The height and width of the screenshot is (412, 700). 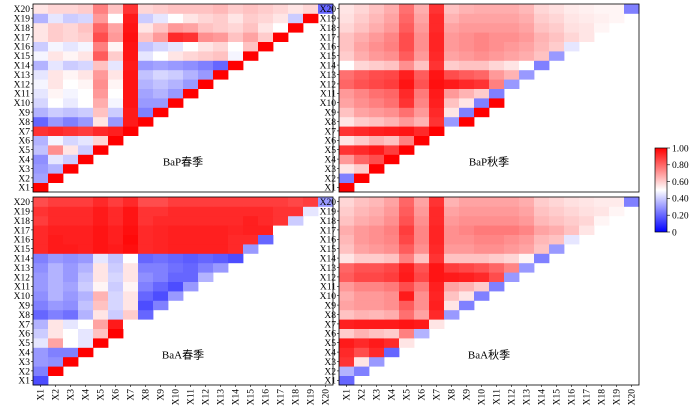 What do you see at coordinates (452, 258) in the screenshot?
I see `heatmap-cell-x14-x8` at bounding box center [452, 258].